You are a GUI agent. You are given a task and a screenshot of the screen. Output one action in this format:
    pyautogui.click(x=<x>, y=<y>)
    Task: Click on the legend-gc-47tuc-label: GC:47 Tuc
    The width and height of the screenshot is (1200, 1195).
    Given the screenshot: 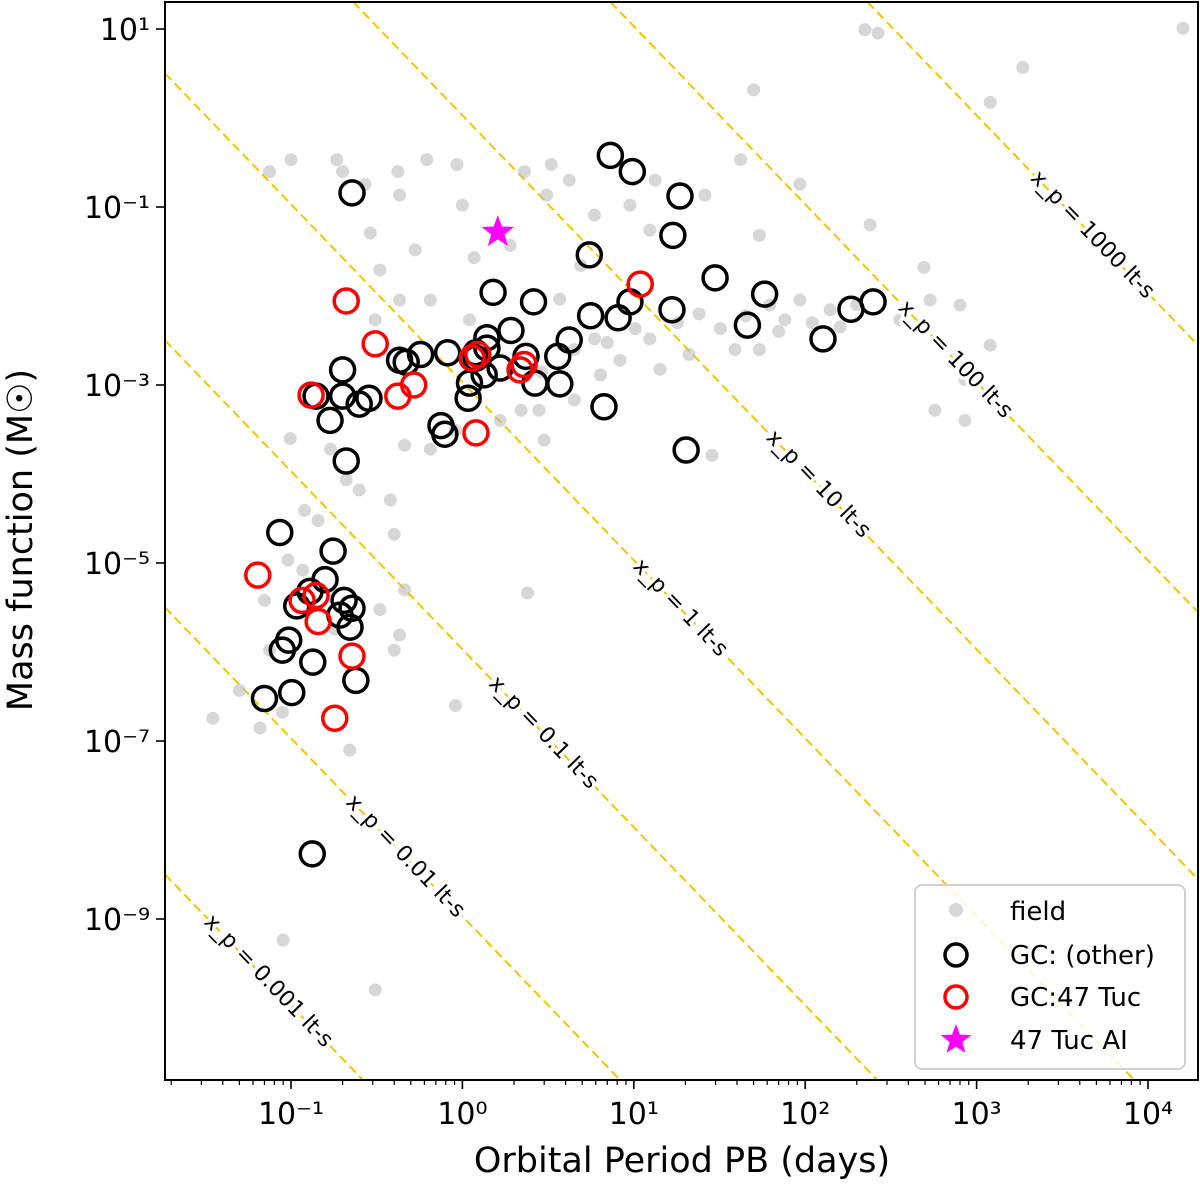 What is the action you would take?
    pyautogui.click(x=1075, y=998)
    